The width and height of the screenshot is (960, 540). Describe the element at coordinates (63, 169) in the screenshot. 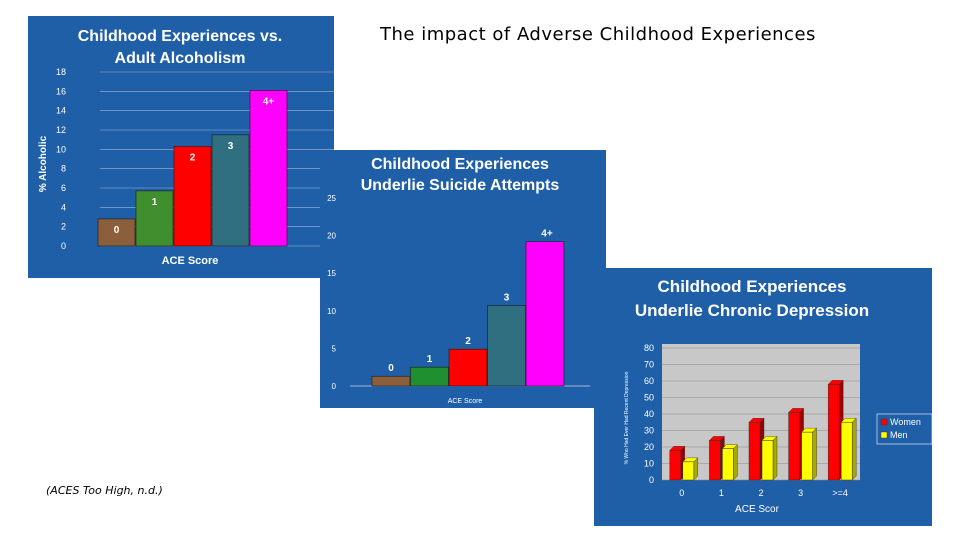

I see `y-tick-label: 8` at that location.